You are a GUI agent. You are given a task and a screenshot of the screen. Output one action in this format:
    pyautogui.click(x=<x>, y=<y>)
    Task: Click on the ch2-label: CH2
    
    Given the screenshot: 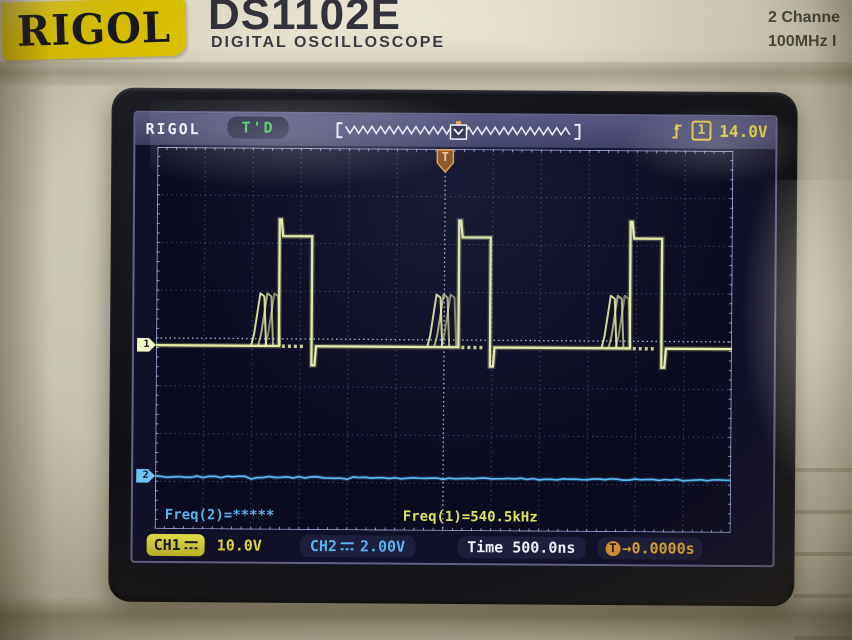 What is the action you would take?
    pyautogui.click(x=323, y=546)
    